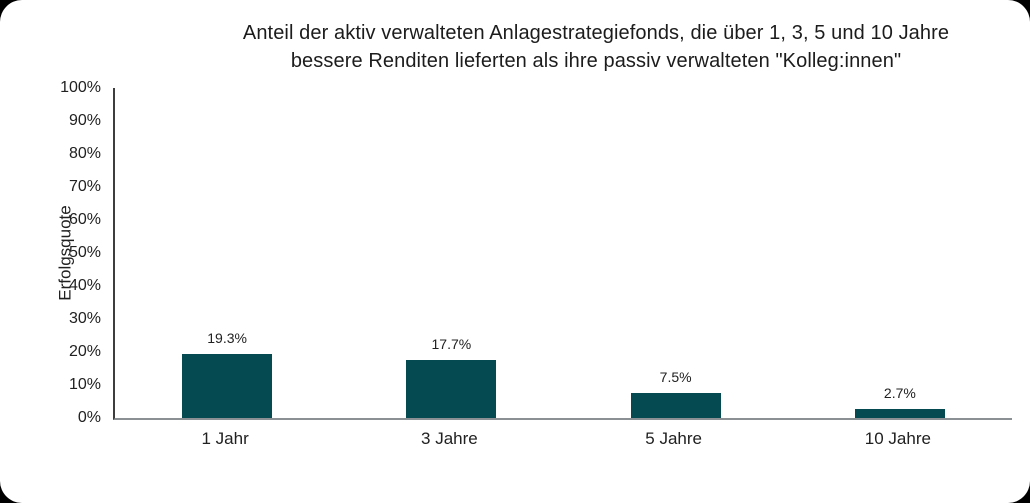  I want to click on x-tick-label: 10 Jahre, so click(897, 438).